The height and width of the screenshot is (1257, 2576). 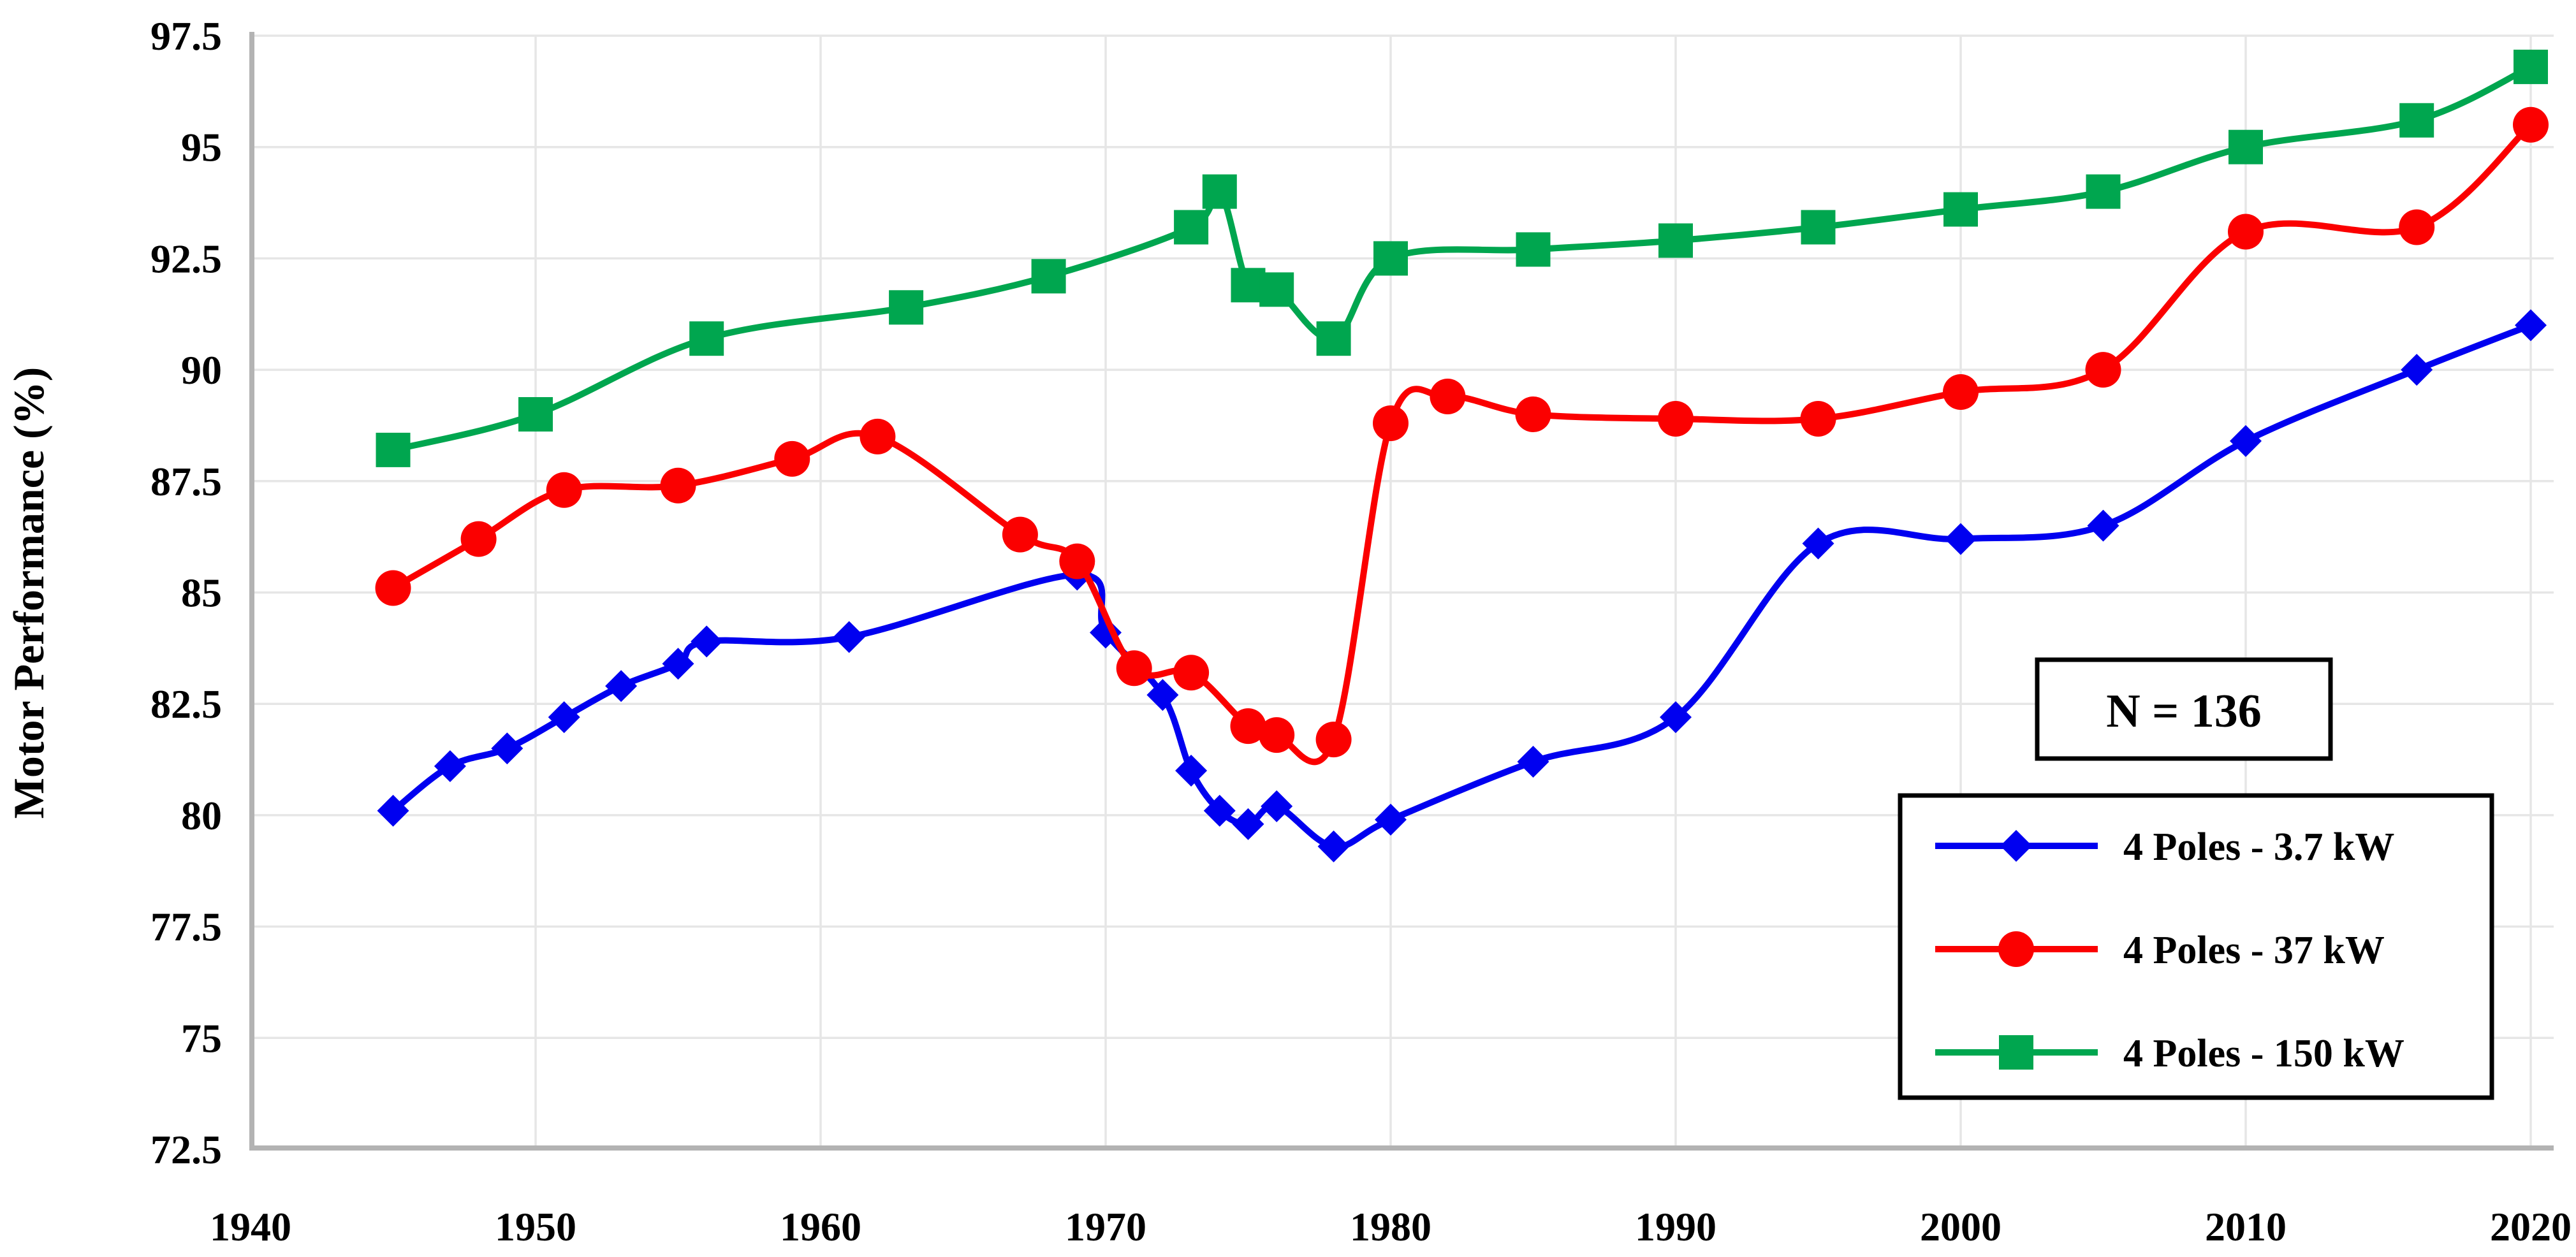 What do you see at coordinates (201, 147) in the screenshot?
I see `y-tick-label-95: 95` at bounding box center [201, 147].